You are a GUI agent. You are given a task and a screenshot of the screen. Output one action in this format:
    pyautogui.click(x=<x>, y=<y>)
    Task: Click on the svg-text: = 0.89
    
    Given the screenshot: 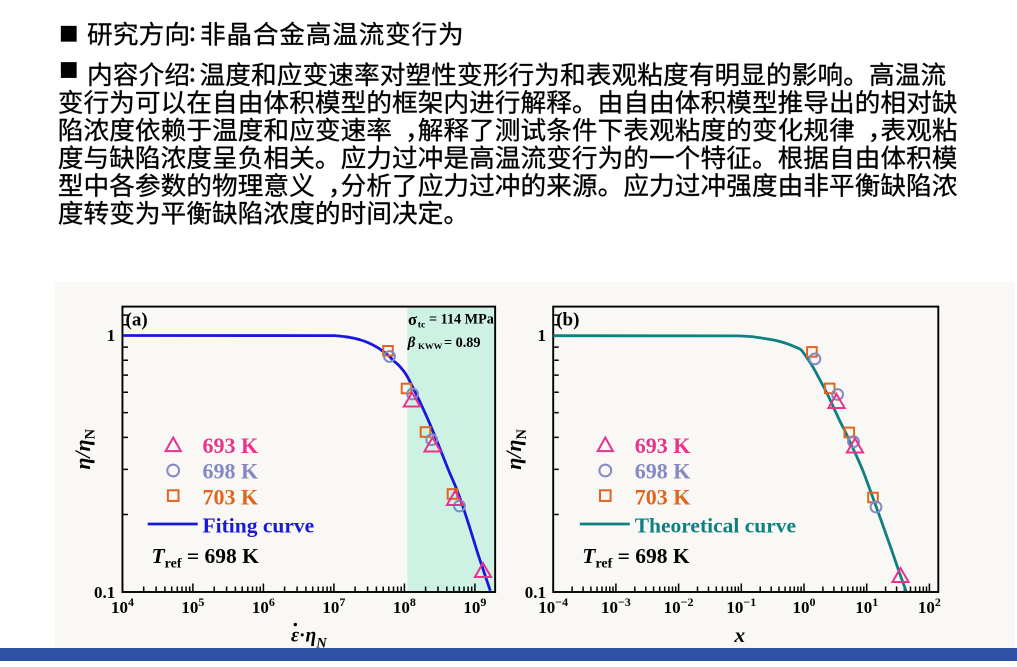 What is the action you would take?
    pyautogui.click(x=462, y=343)
    